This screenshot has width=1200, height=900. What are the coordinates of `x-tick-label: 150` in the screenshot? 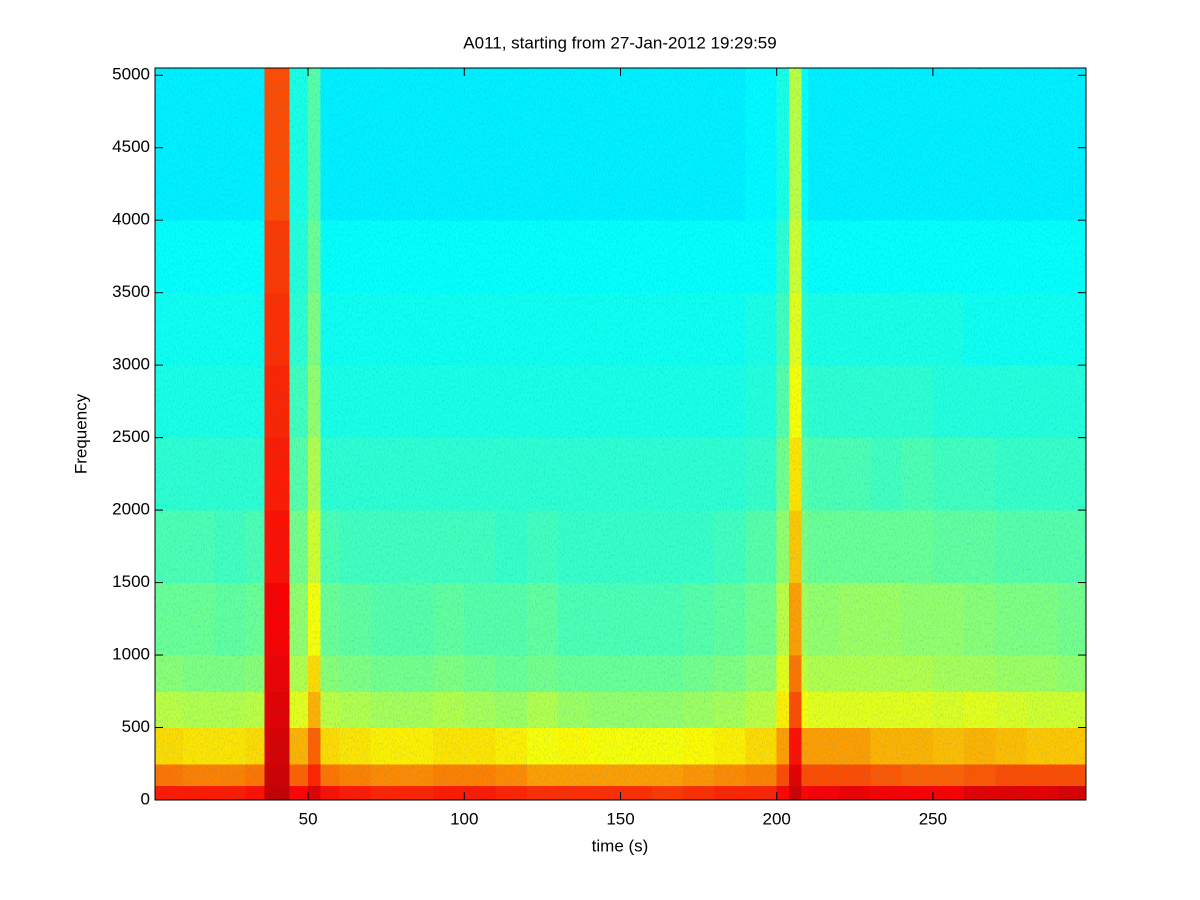 It's located at (620, 818).